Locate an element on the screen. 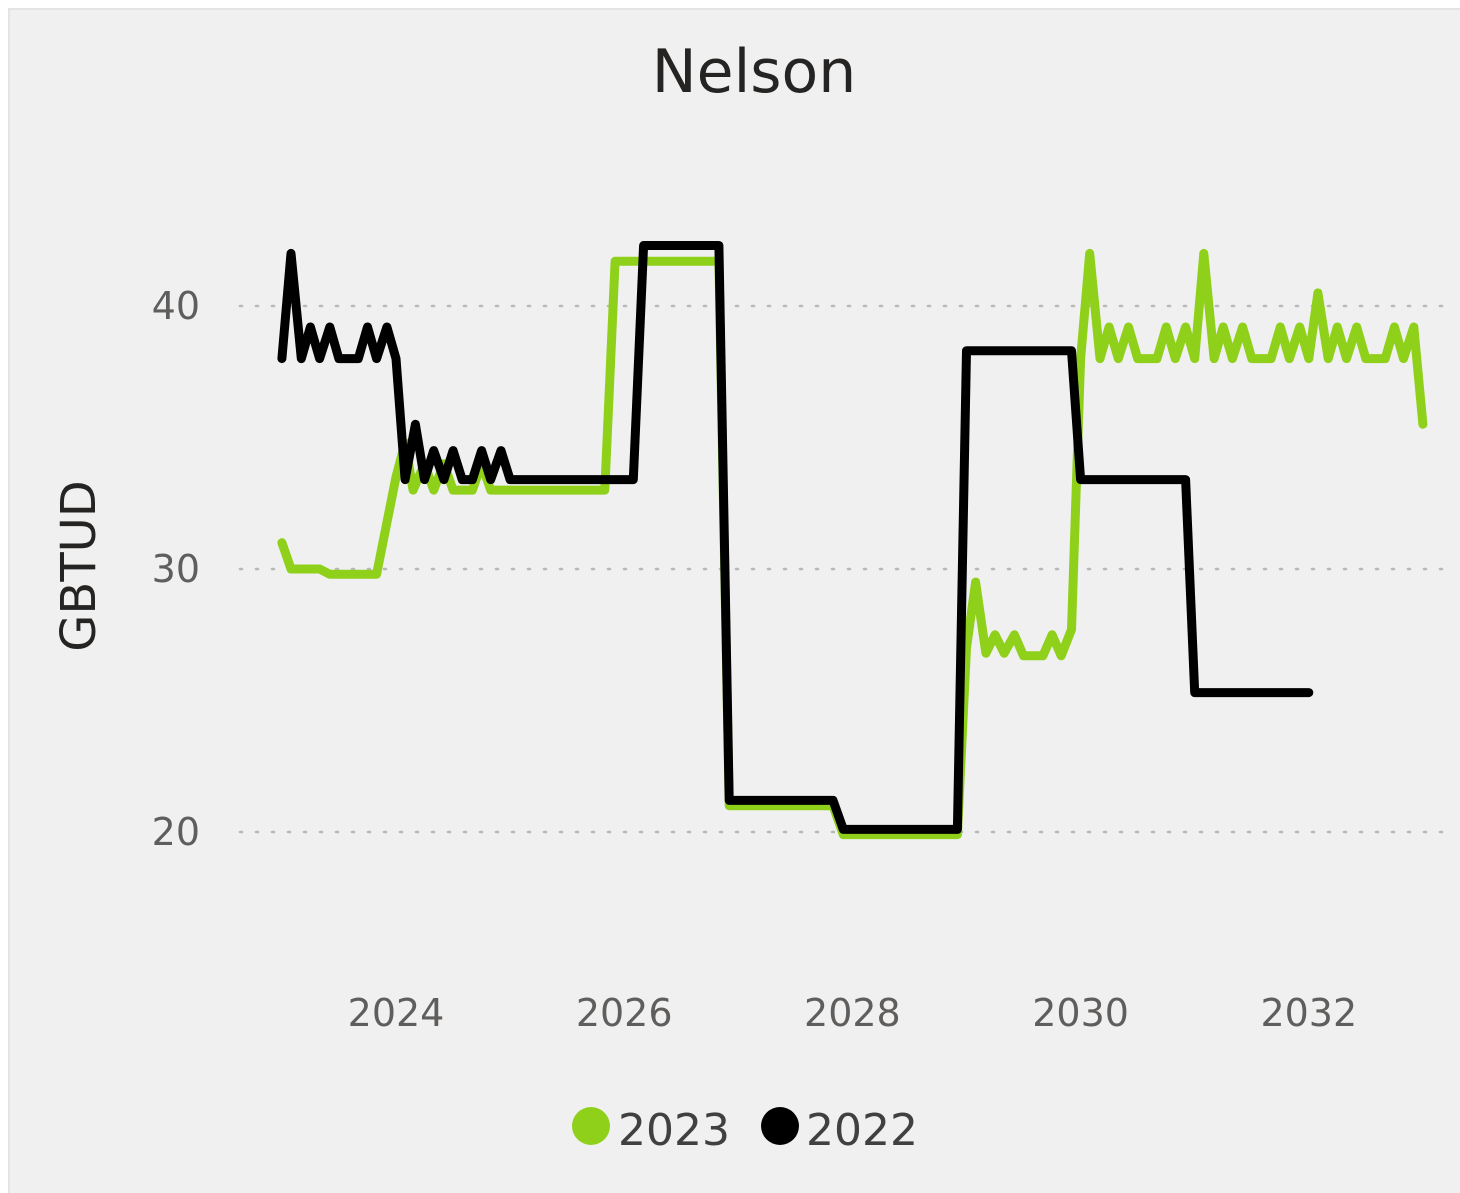 This screenshot has width=1460, height=1193. legend: 2023 2022 is located at coordinates (745, 1130).